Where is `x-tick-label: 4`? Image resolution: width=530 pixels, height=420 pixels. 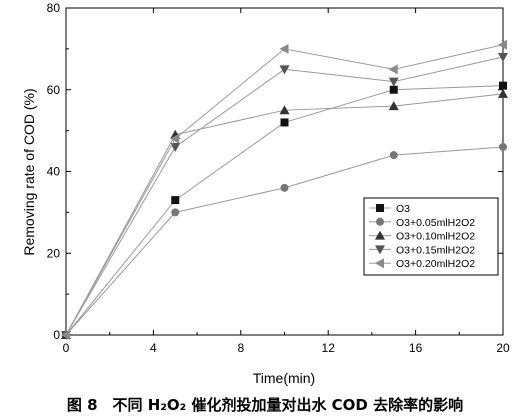
x-tick-label: 4 is located at coordinates (153, 348).